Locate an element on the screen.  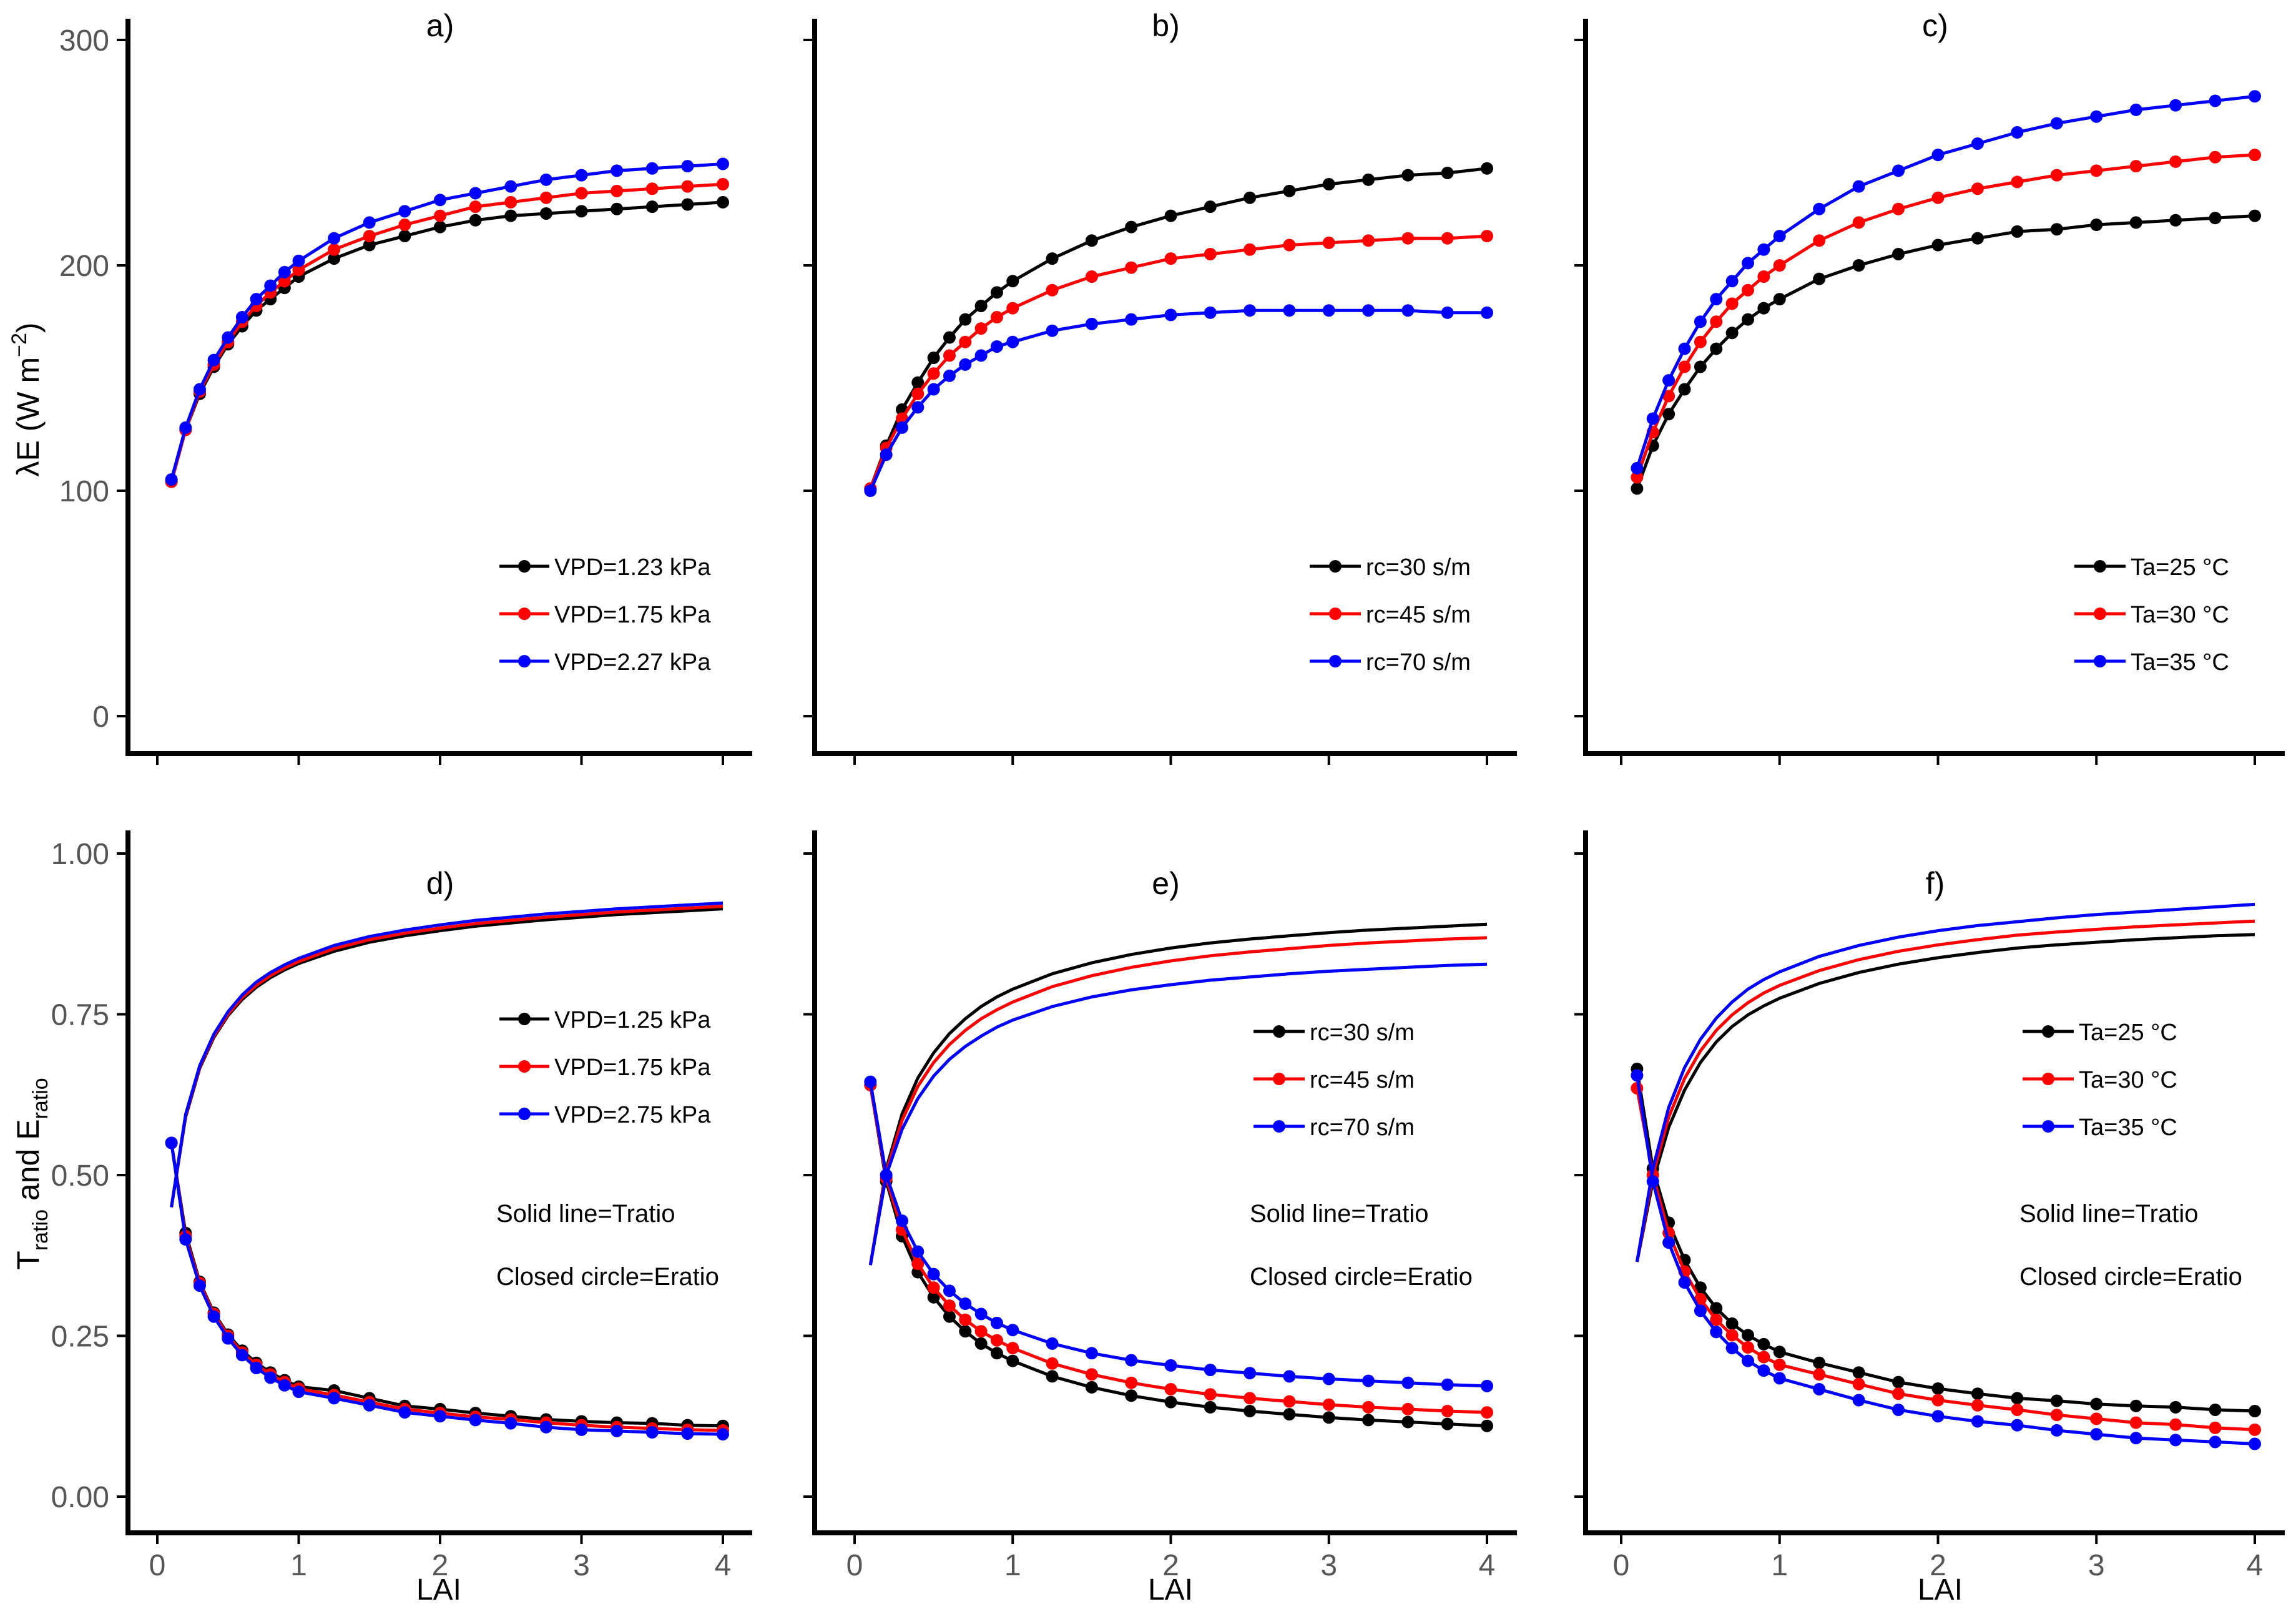
note-solid-line: Solid line=Tratio is located at coordinates (2108, 1214).